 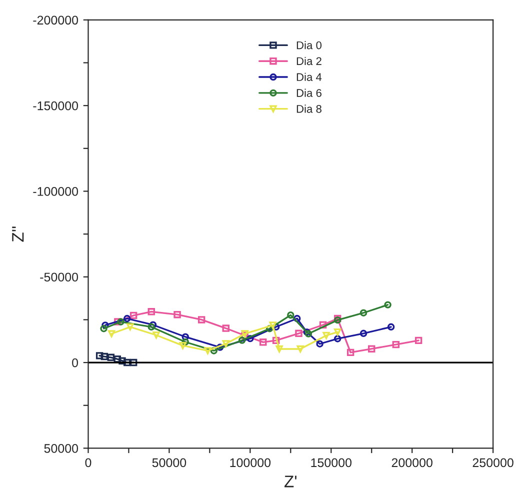 I want to click on legend-label: Dia 4, so click(x=309, y=77).